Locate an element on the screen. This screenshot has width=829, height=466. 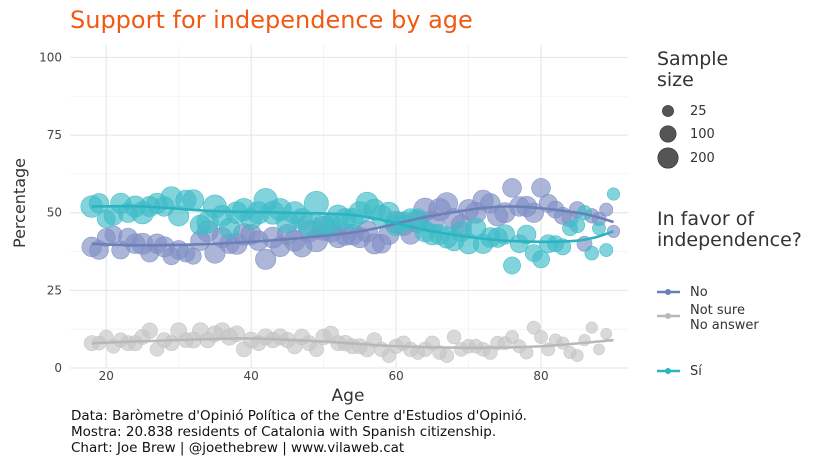
color-legend-label: No is located at coordinates (699, 292).